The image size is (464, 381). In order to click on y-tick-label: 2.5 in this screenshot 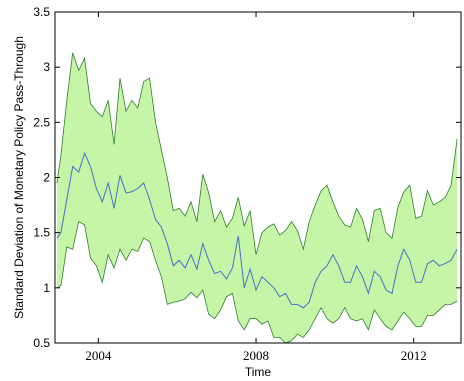, I will do `click(41, 122)`.